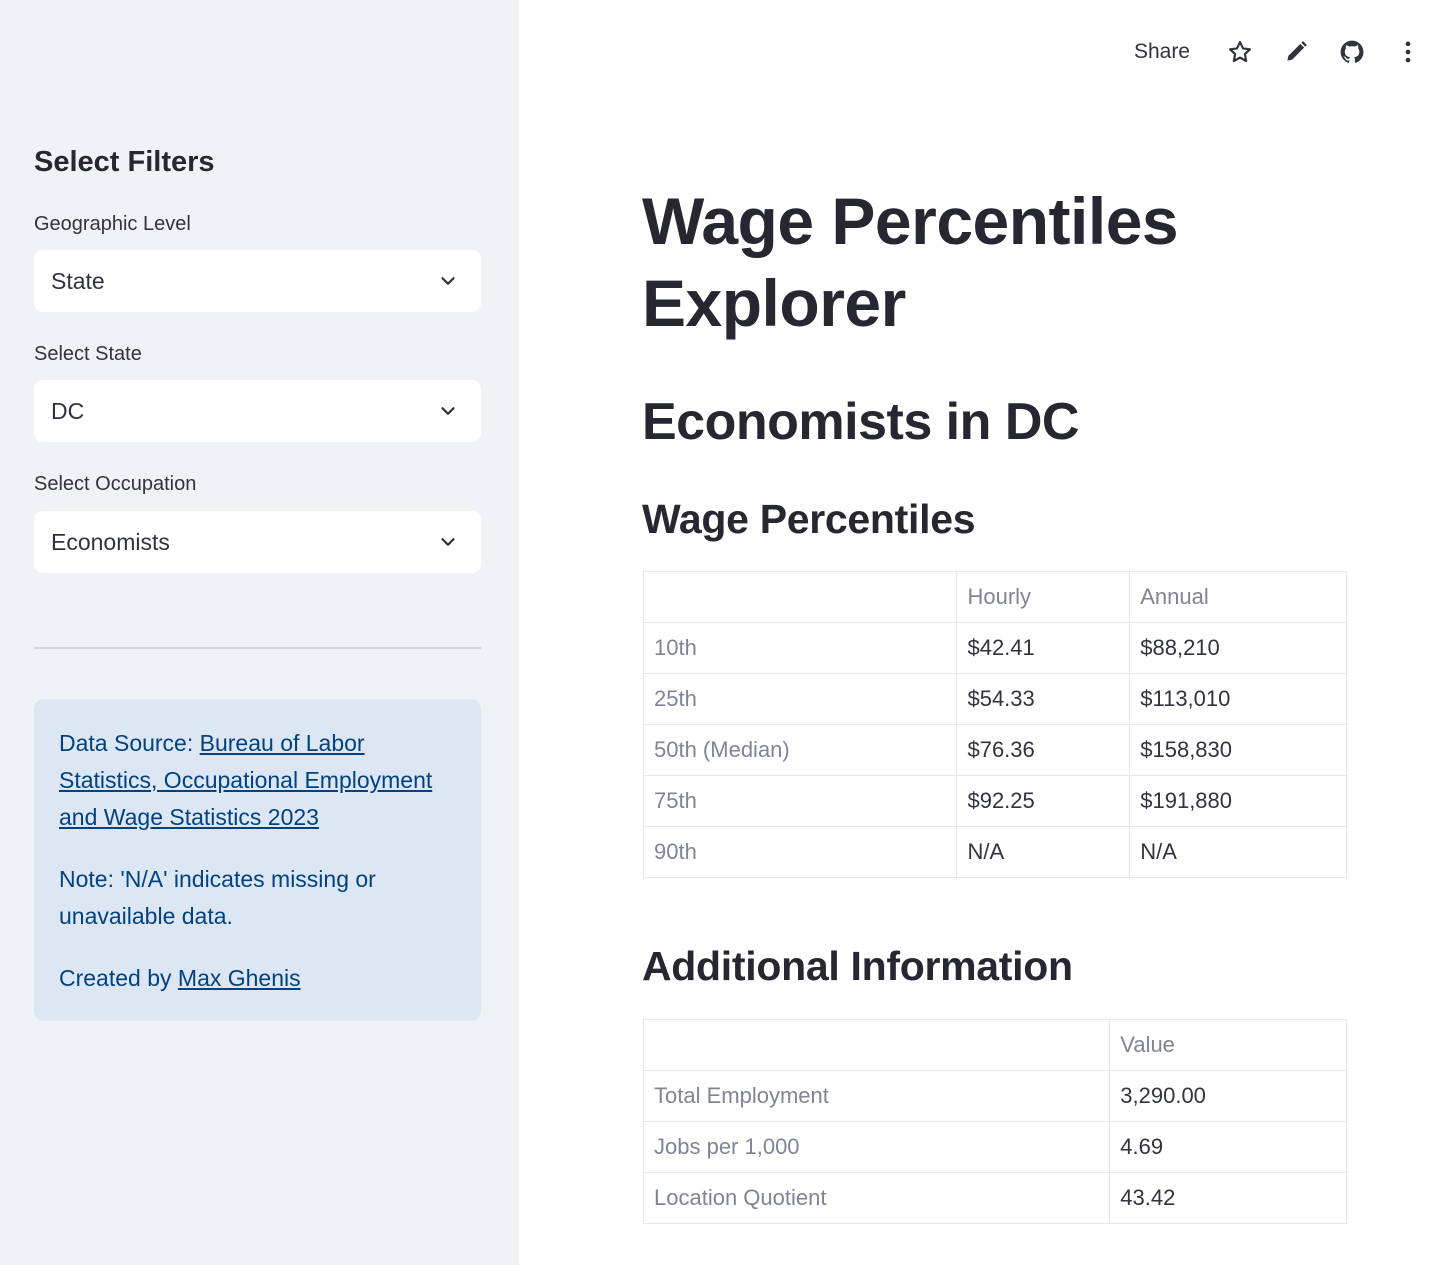 Image resolution: width=1456 pixels, height=1265 pixels. Describe the element at coordinates (1408, 52) in the screenshot. I see `more-vertical-icon` at that location.